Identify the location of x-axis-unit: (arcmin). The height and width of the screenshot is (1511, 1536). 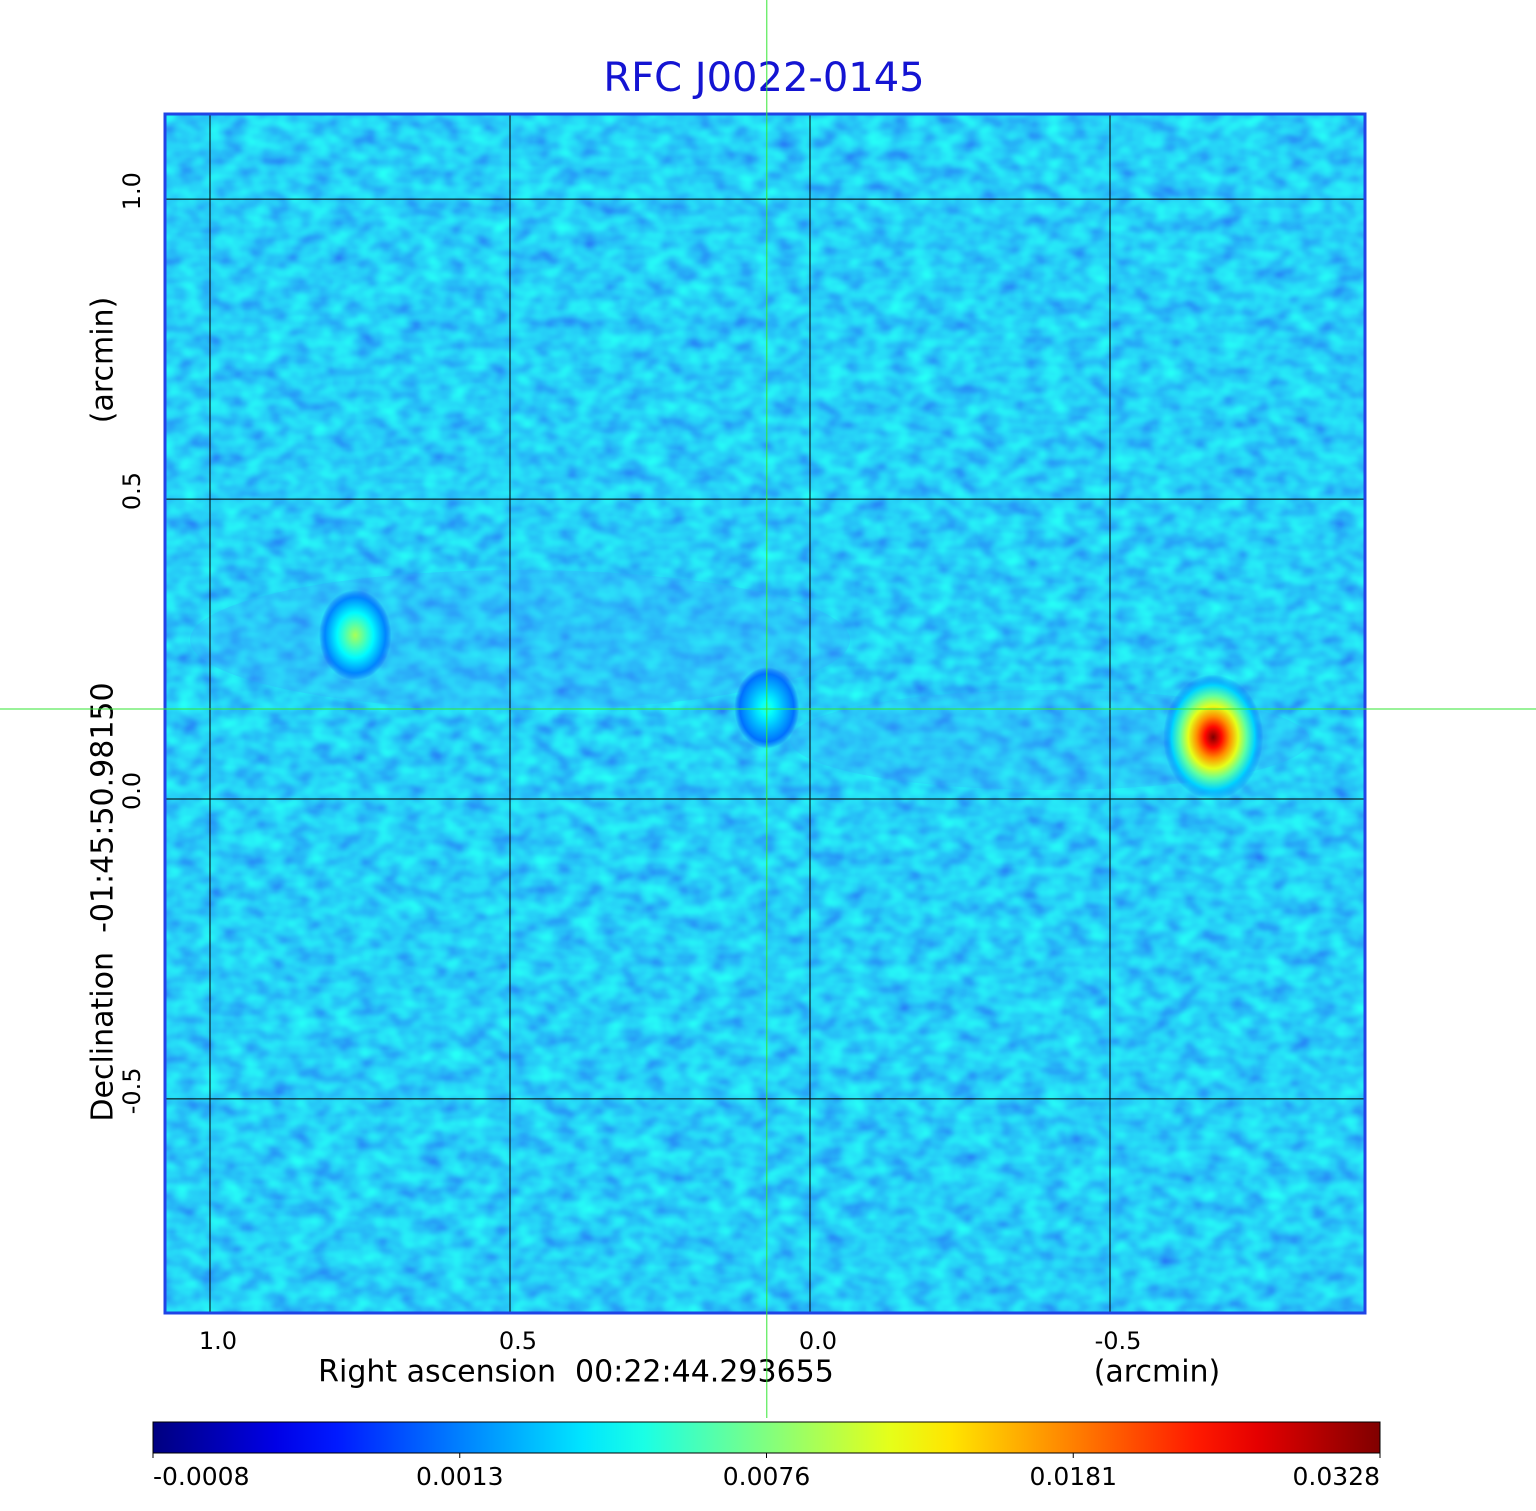
(1157, 1372).